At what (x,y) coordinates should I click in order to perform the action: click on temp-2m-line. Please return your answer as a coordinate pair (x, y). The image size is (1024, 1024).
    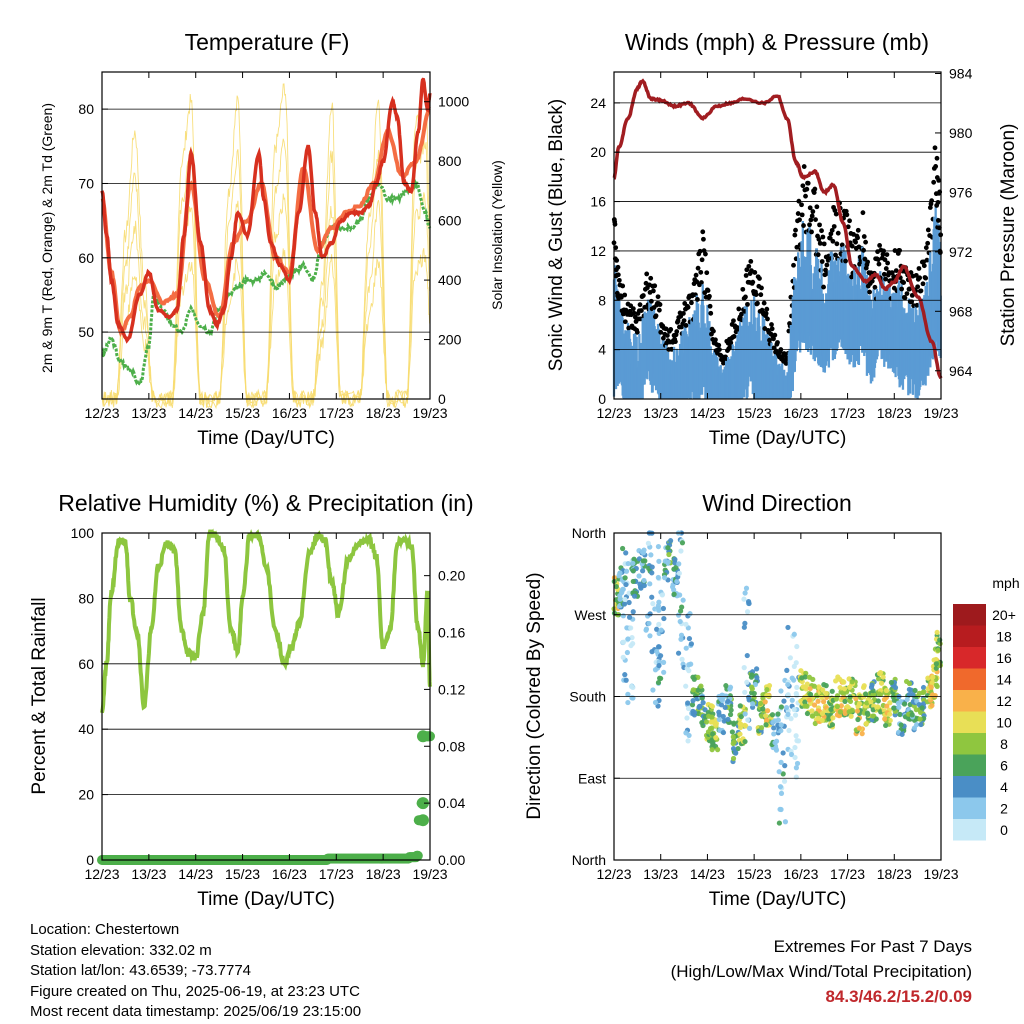
    Looking at the image, I should click on (266, 210).